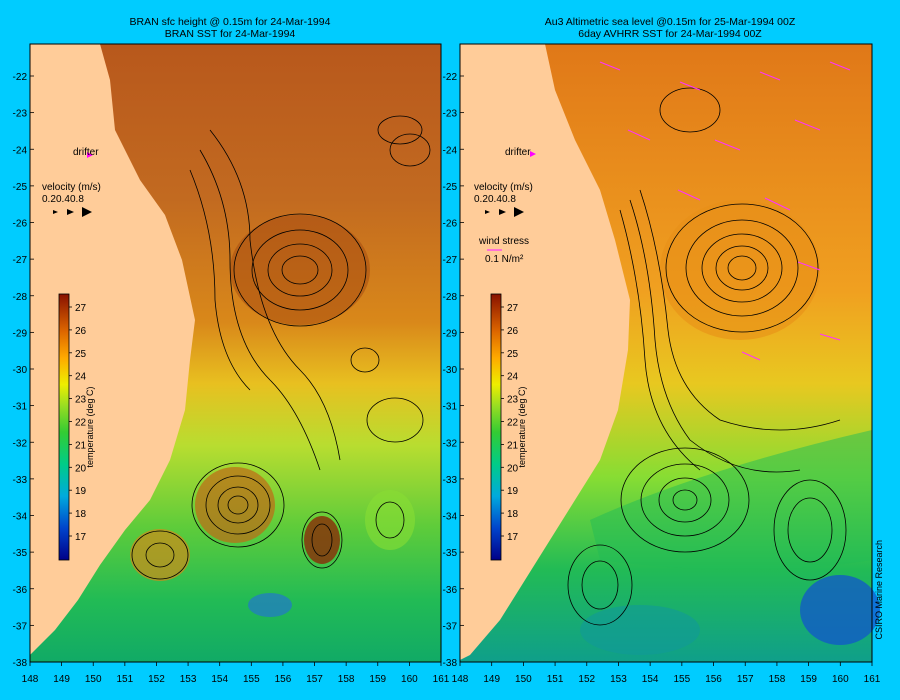 The height and width of the screenshot is (700, 900). What do you see at coordinates (90, 155) in the screenshot?
I see `left-drifter-marker` at bounding box center [90, 155].